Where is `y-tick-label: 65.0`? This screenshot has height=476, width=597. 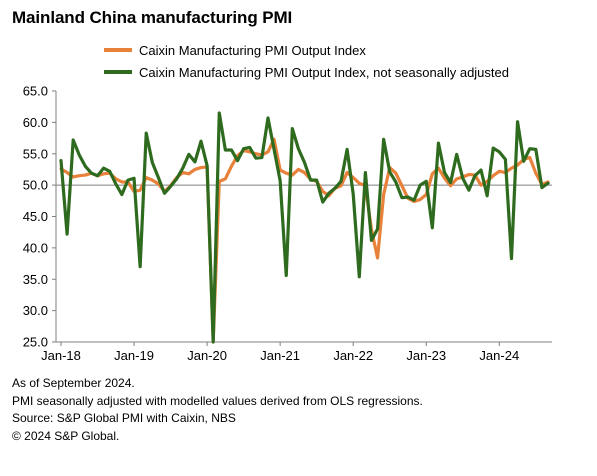
y-tick-label: 65.0 is located at coordinates (35, 91).